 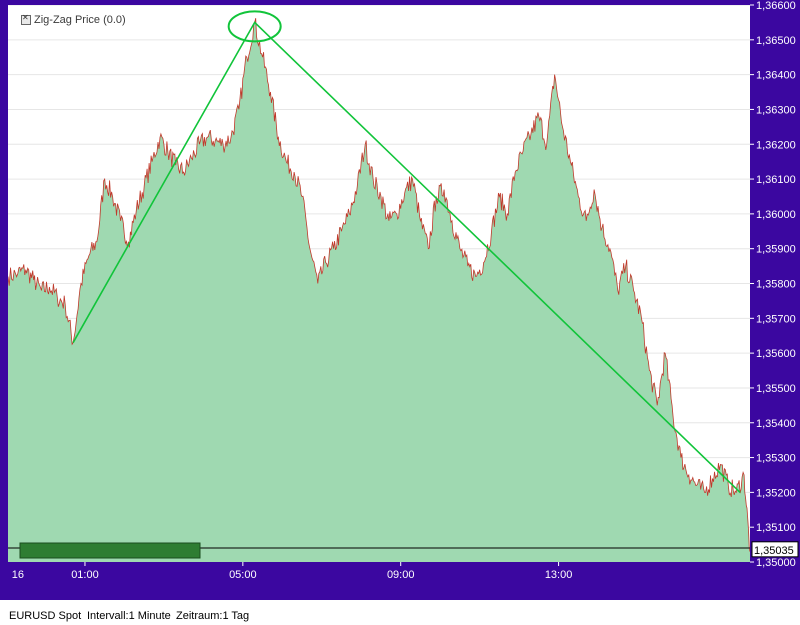 I want to click on scrollbar-thumb, so click(x=110, y=550).